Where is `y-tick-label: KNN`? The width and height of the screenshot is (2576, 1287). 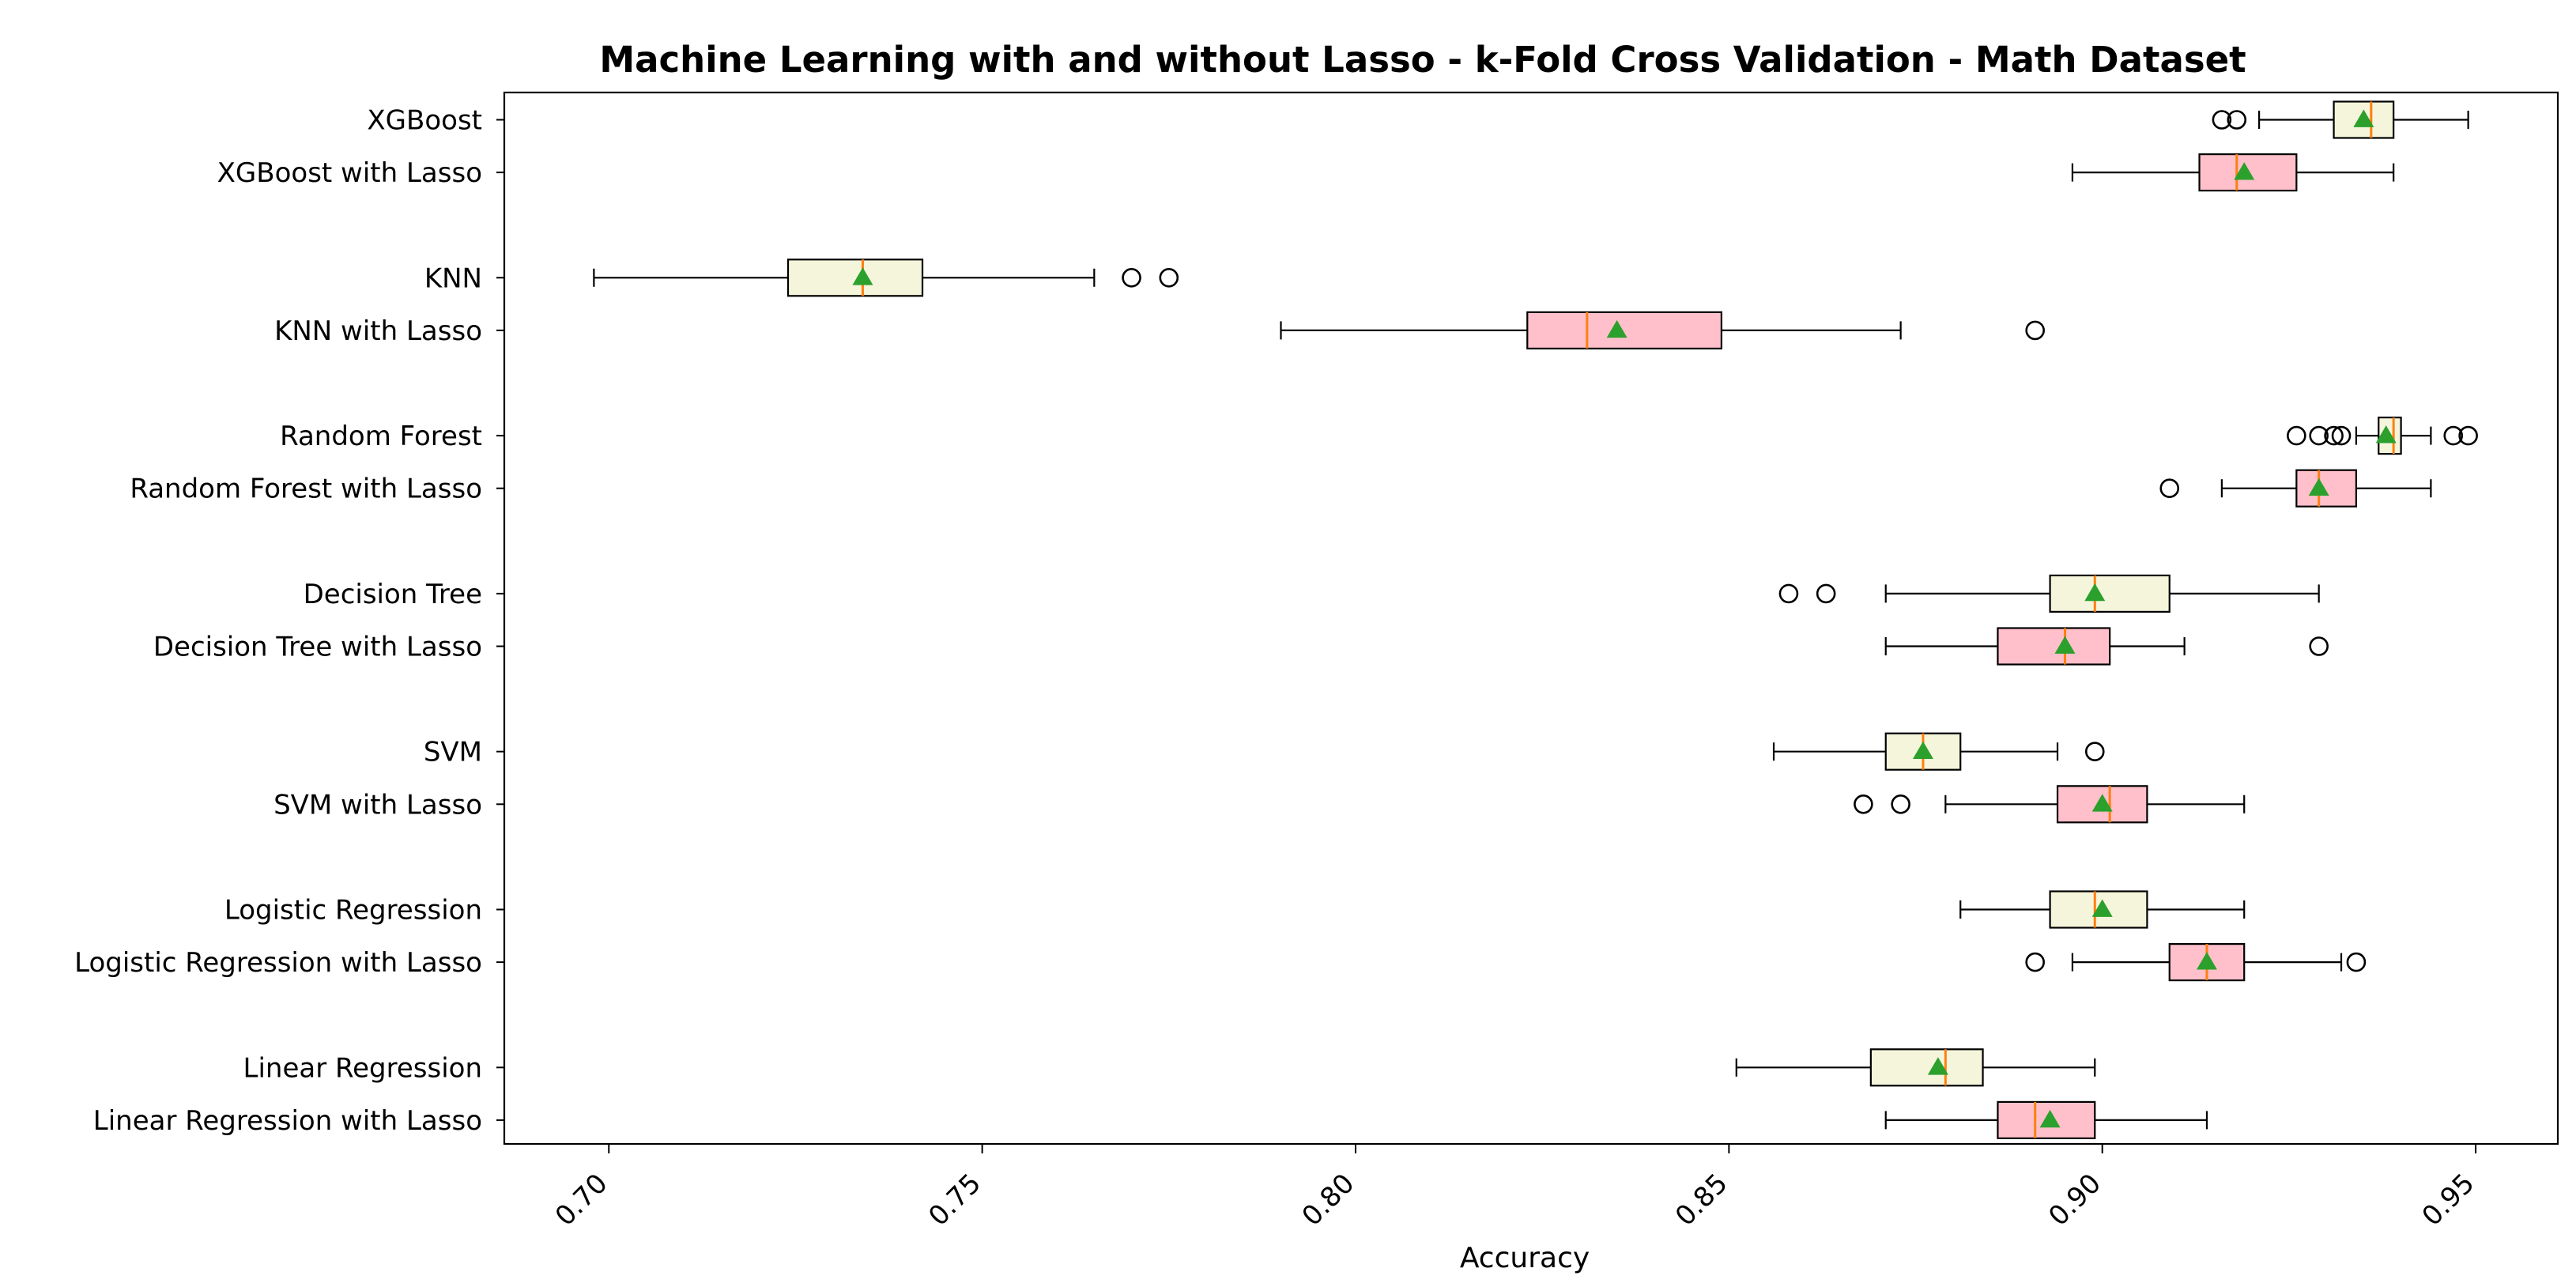
y-tick-label: KNN is located at coordinates (453, 278).